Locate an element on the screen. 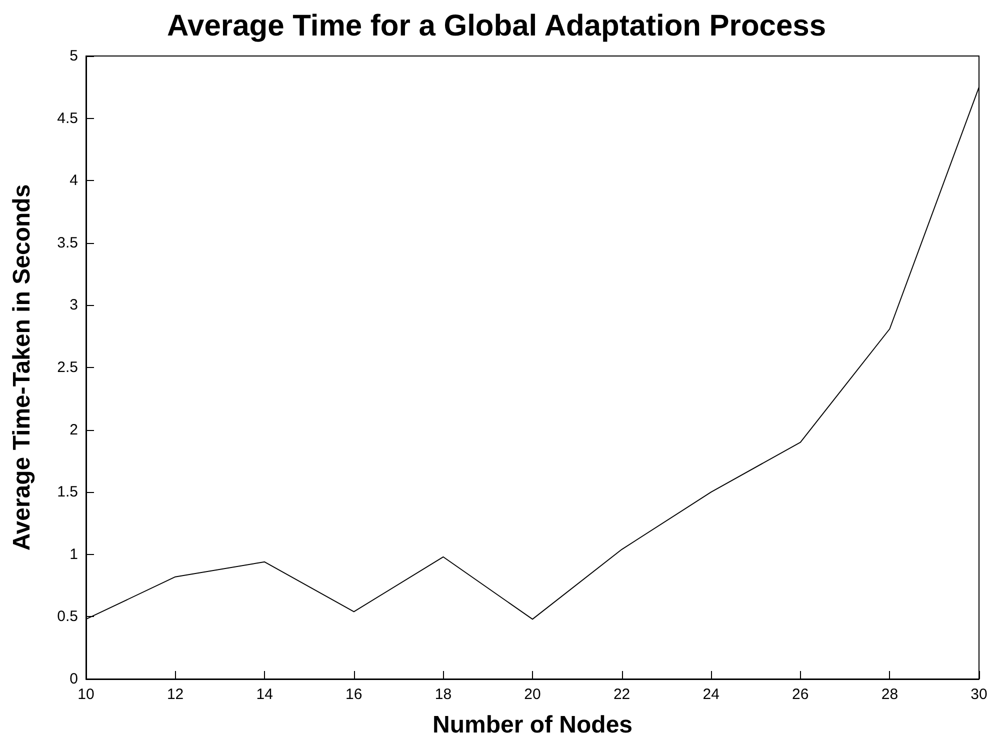  x-tick-label: 26 is located at coordinates (800, 694).